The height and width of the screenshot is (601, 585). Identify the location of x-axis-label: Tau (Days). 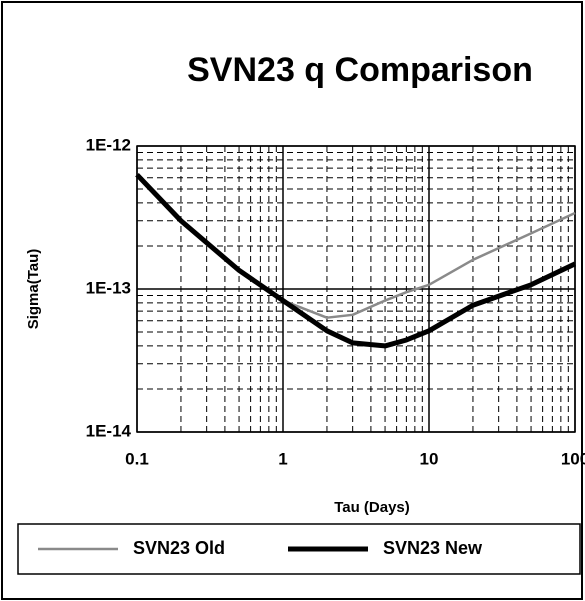
(372, 507).